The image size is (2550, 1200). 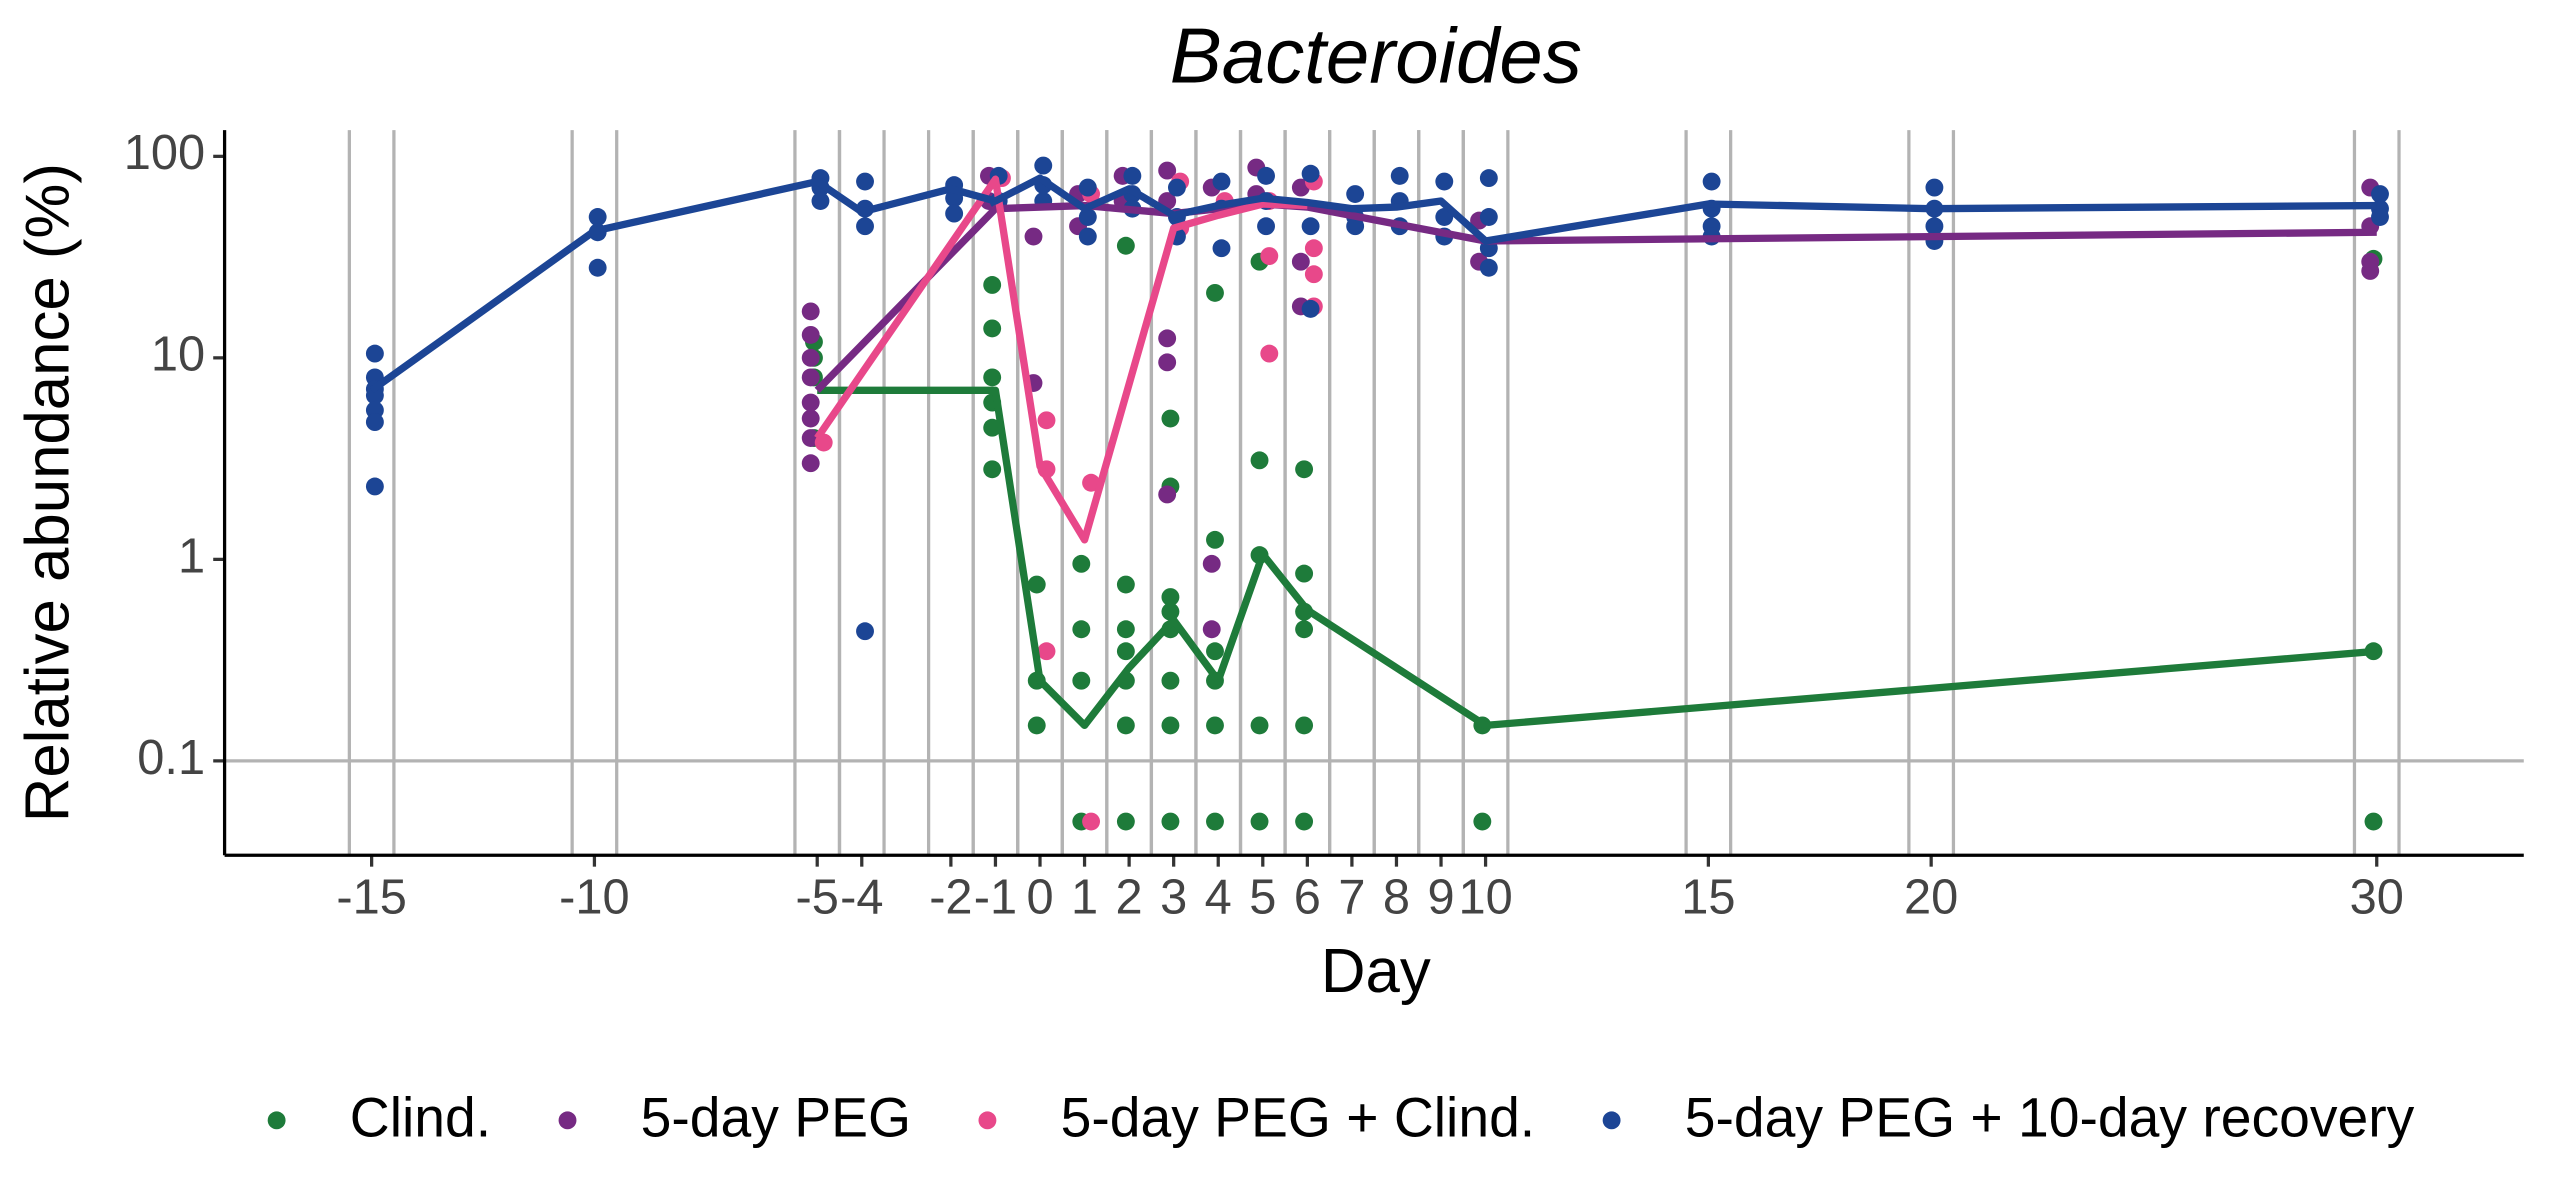 What do you see at coordinates (1039, 898) in the screenshot?
I see `x-tick-label: 0` at bounding box center [1039, 898].